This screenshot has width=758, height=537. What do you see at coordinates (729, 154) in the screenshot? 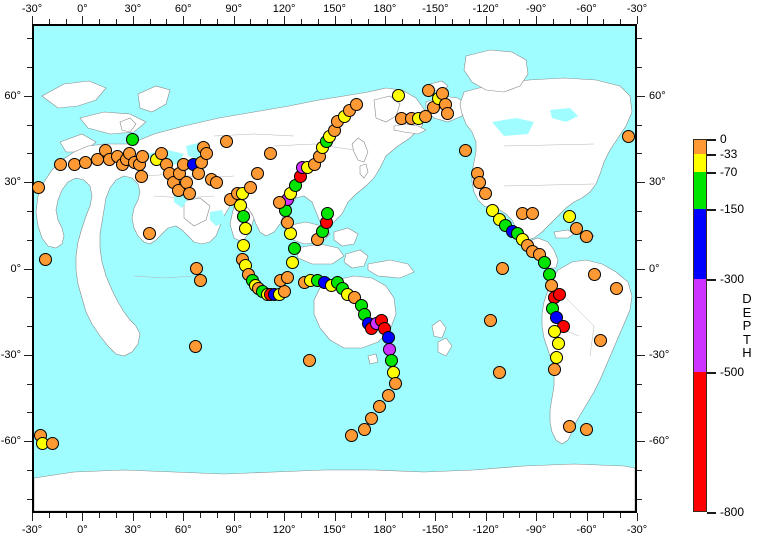
I see `colorbar-tick-label: -33` at bounding box center [729, 154].